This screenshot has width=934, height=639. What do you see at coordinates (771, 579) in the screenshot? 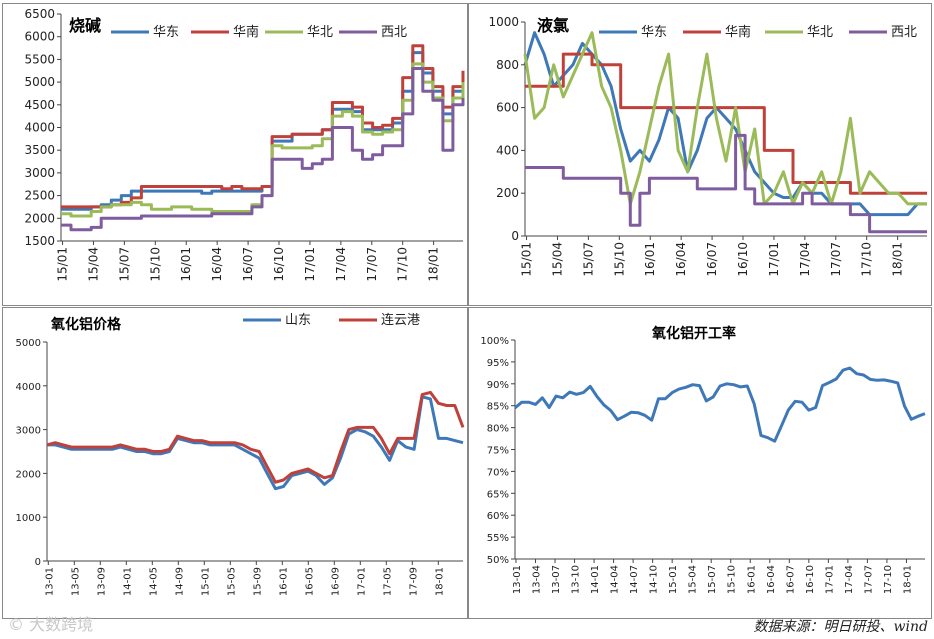
I see `x-tick-label: 16-04` at bounding box center [771, 579].